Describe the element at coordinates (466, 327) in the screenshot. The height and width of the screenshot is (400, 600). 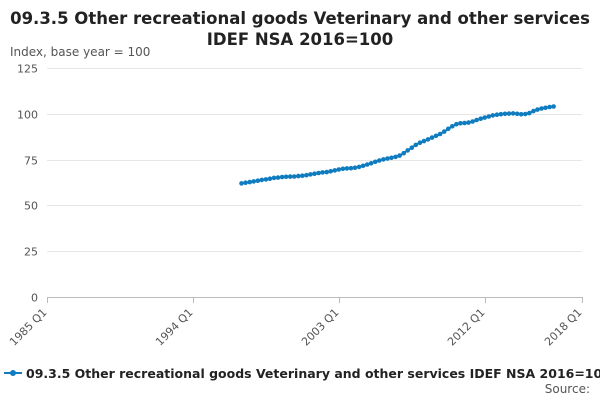
I see `x-tick-label: 2012 Q1` at that location.